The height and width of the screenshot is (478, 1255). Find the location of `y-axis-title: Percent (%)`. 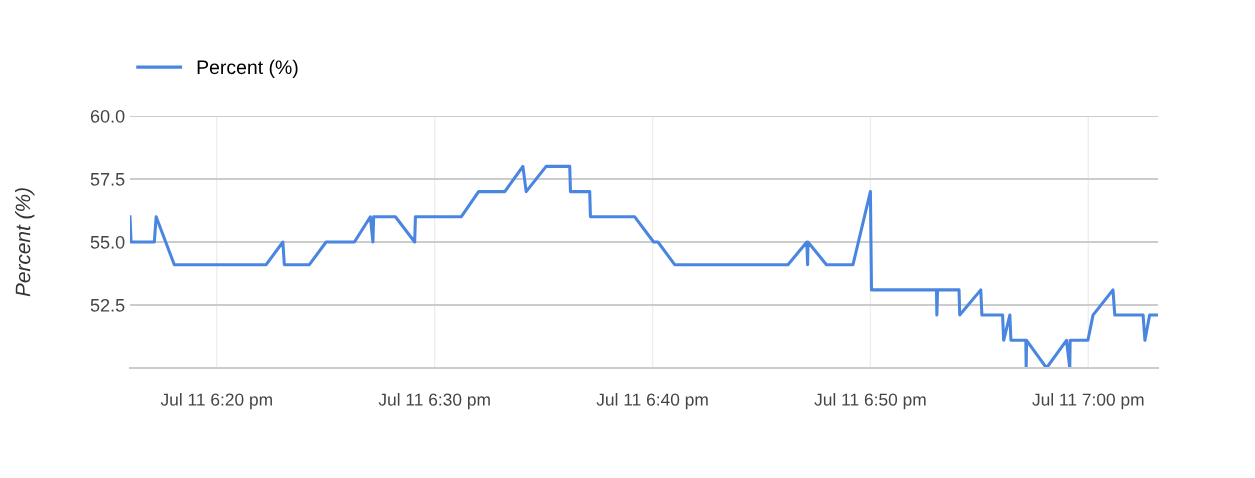

y-axis-title: Percent (%) is located at coordinates (25, 242).